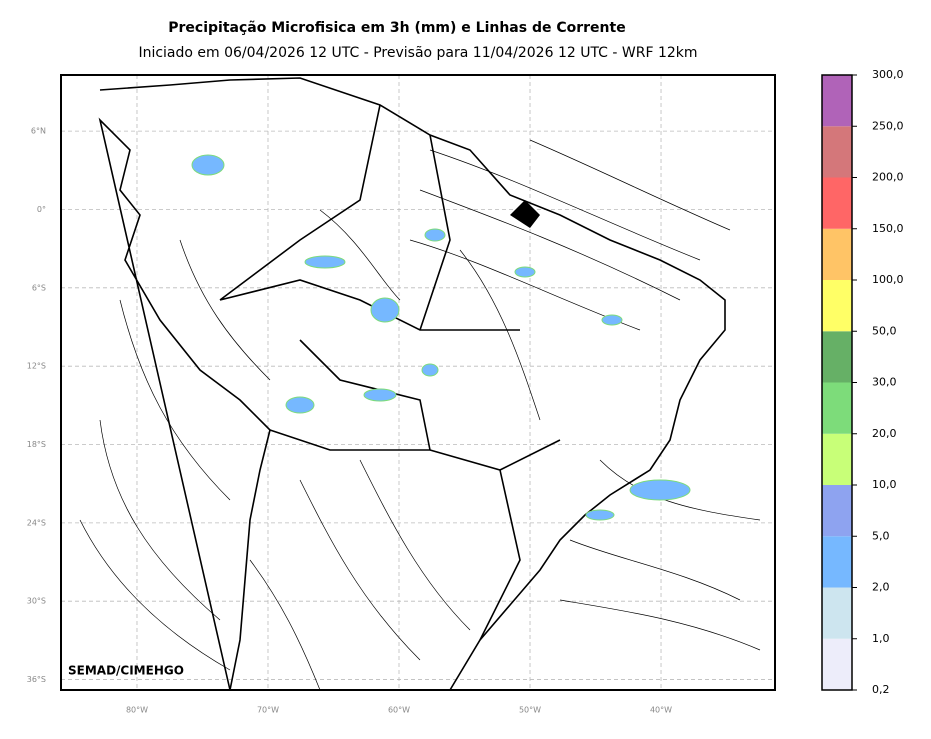  Describe the element at coordinates (881, 587) in the screenshot. I see `colorbar-label: 2,0` at that location.